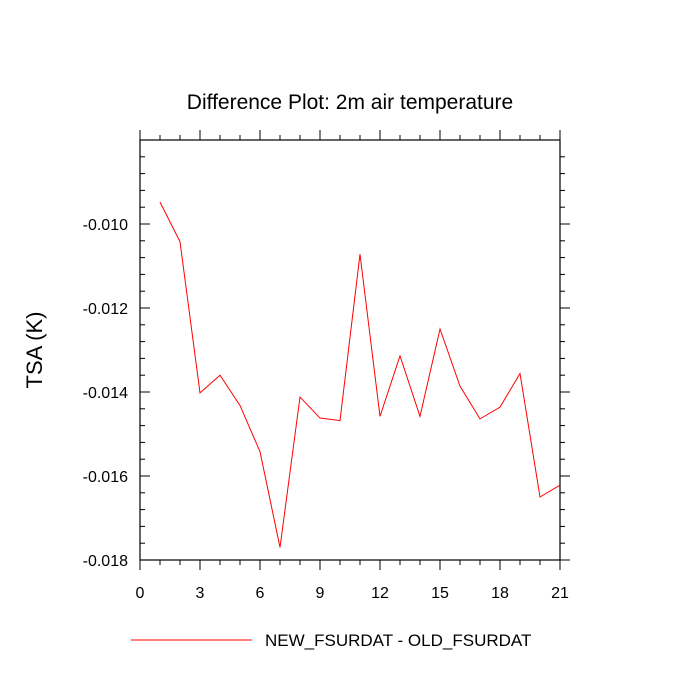 Image resolution: width=700 pixels, height=700 pixels. Describe the element at coordinates (140, 593) in the screenshot. I see `x-tick-label: 0` at that location.